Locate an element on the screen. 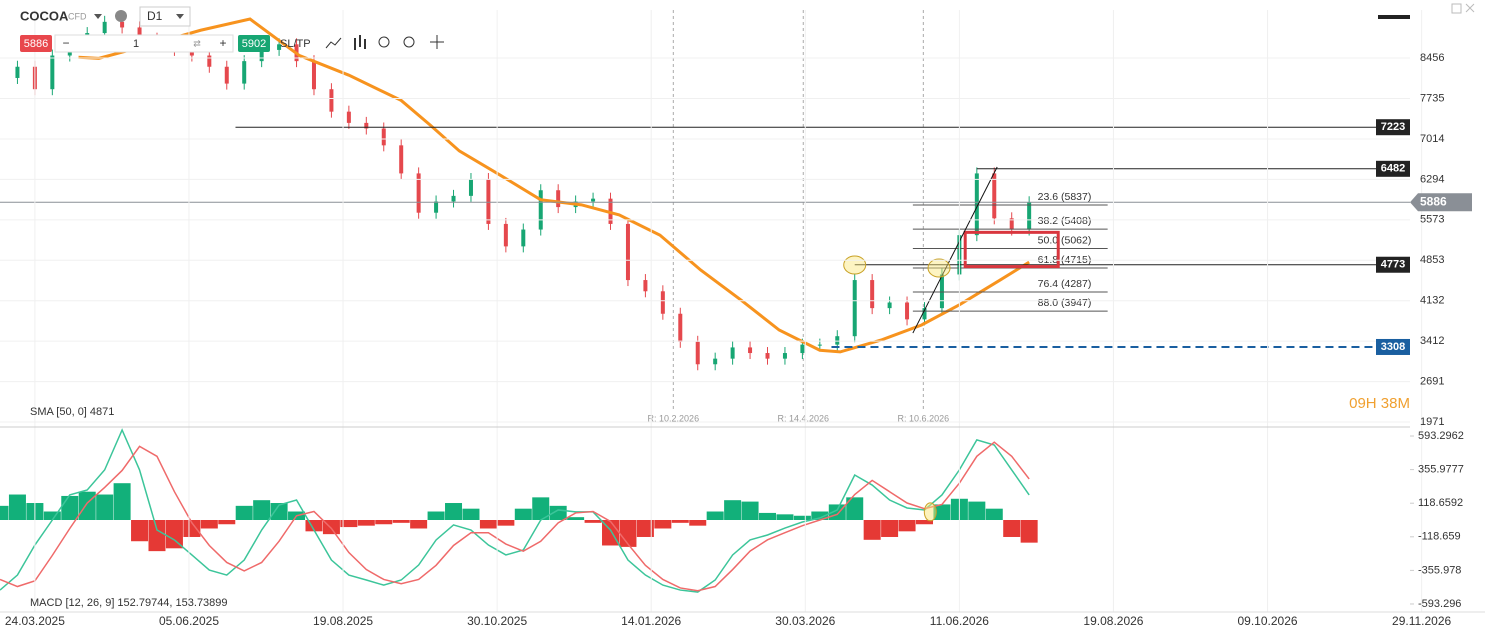 The image size is (1485, 638). buy-button is located at coordinates (254, 43).